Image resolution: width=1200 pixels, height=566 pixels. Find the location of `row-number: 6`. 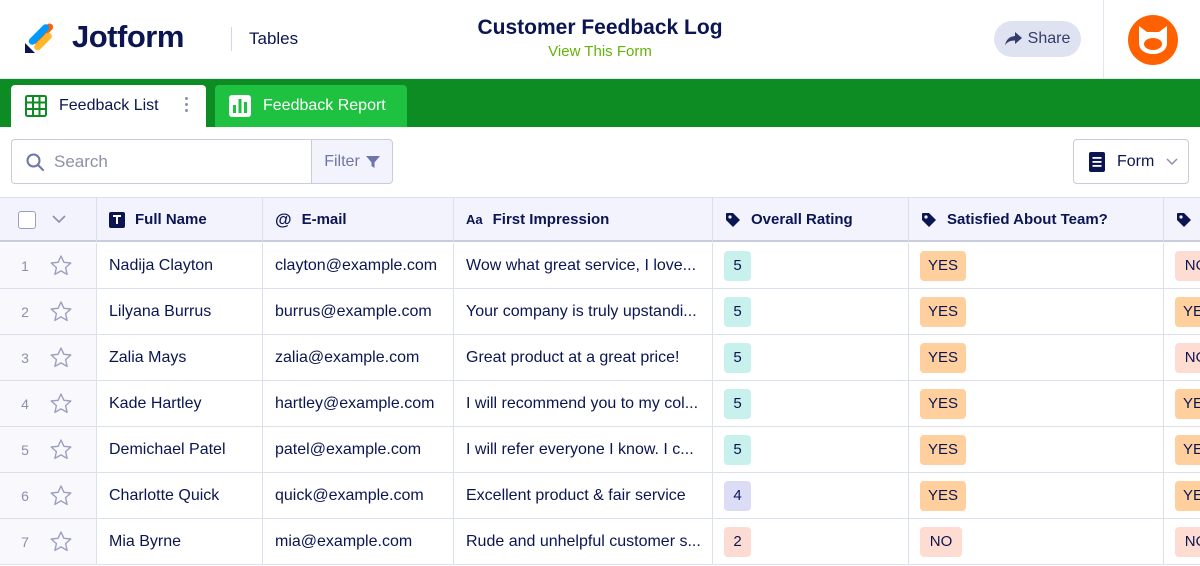

row-number: 6 is located at coordinates (25, 495).